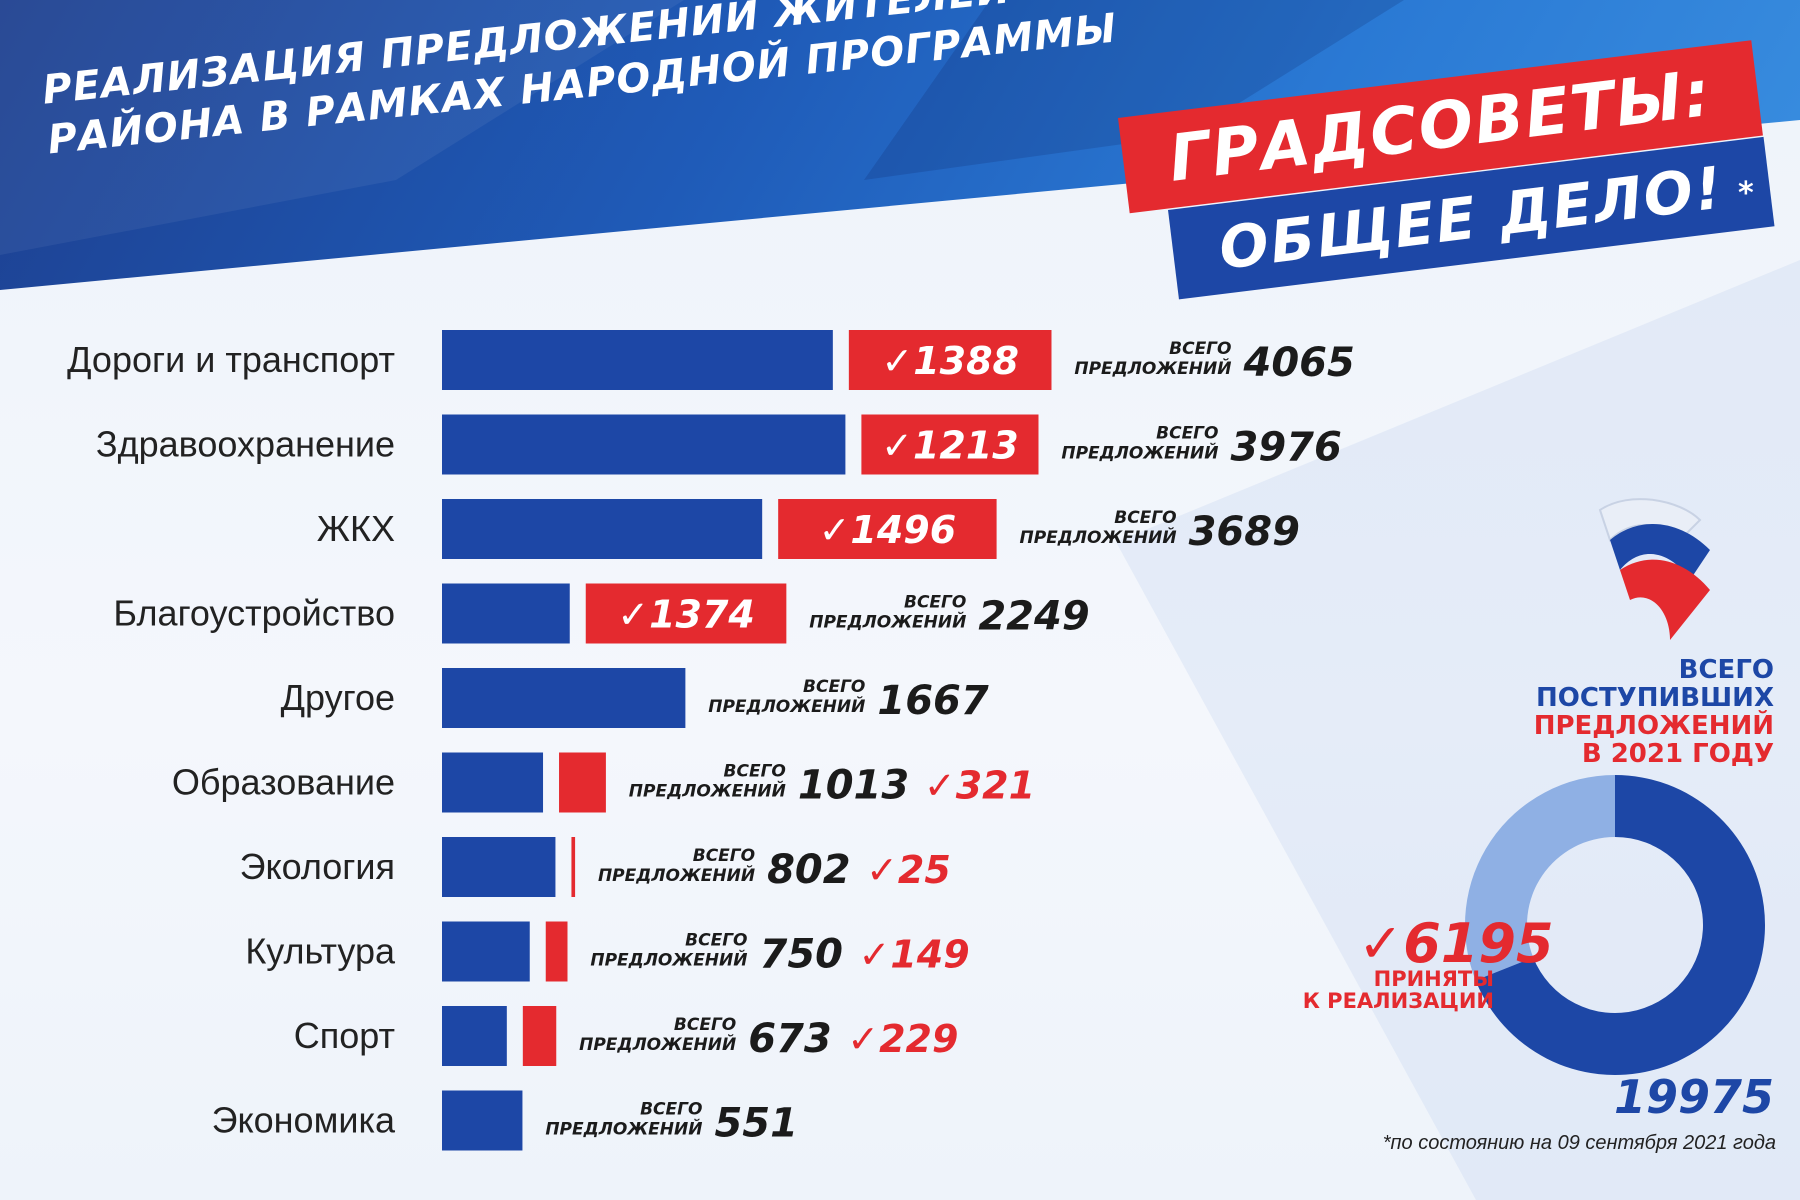 This screenshot has width=1800, height=1200. I want to click on ribbon-logo, so click(1654, 569).